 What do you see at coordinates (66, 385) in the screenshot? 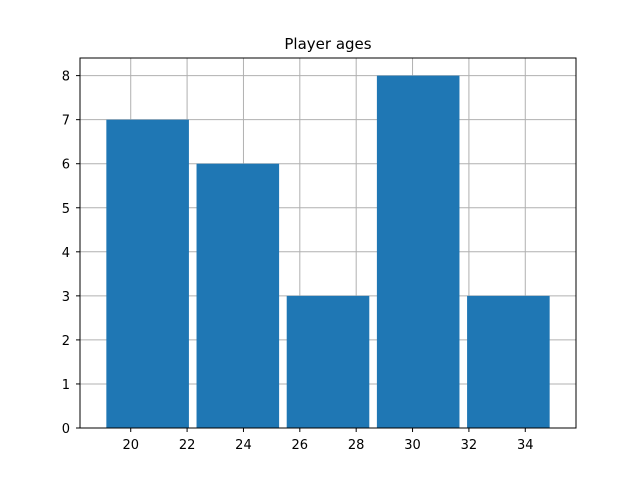
I see `y-tick-label: 1` at bounding box center [66, 385].